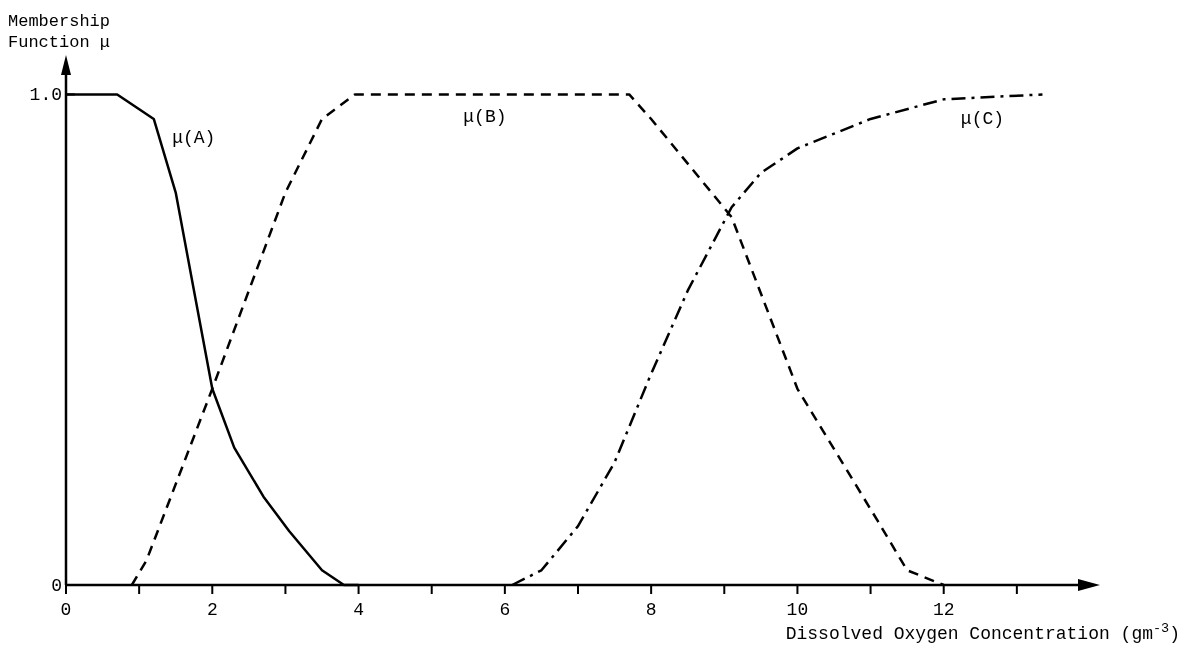  I want to click on y-axis-title: Membership Function μ, so click(59, 32).